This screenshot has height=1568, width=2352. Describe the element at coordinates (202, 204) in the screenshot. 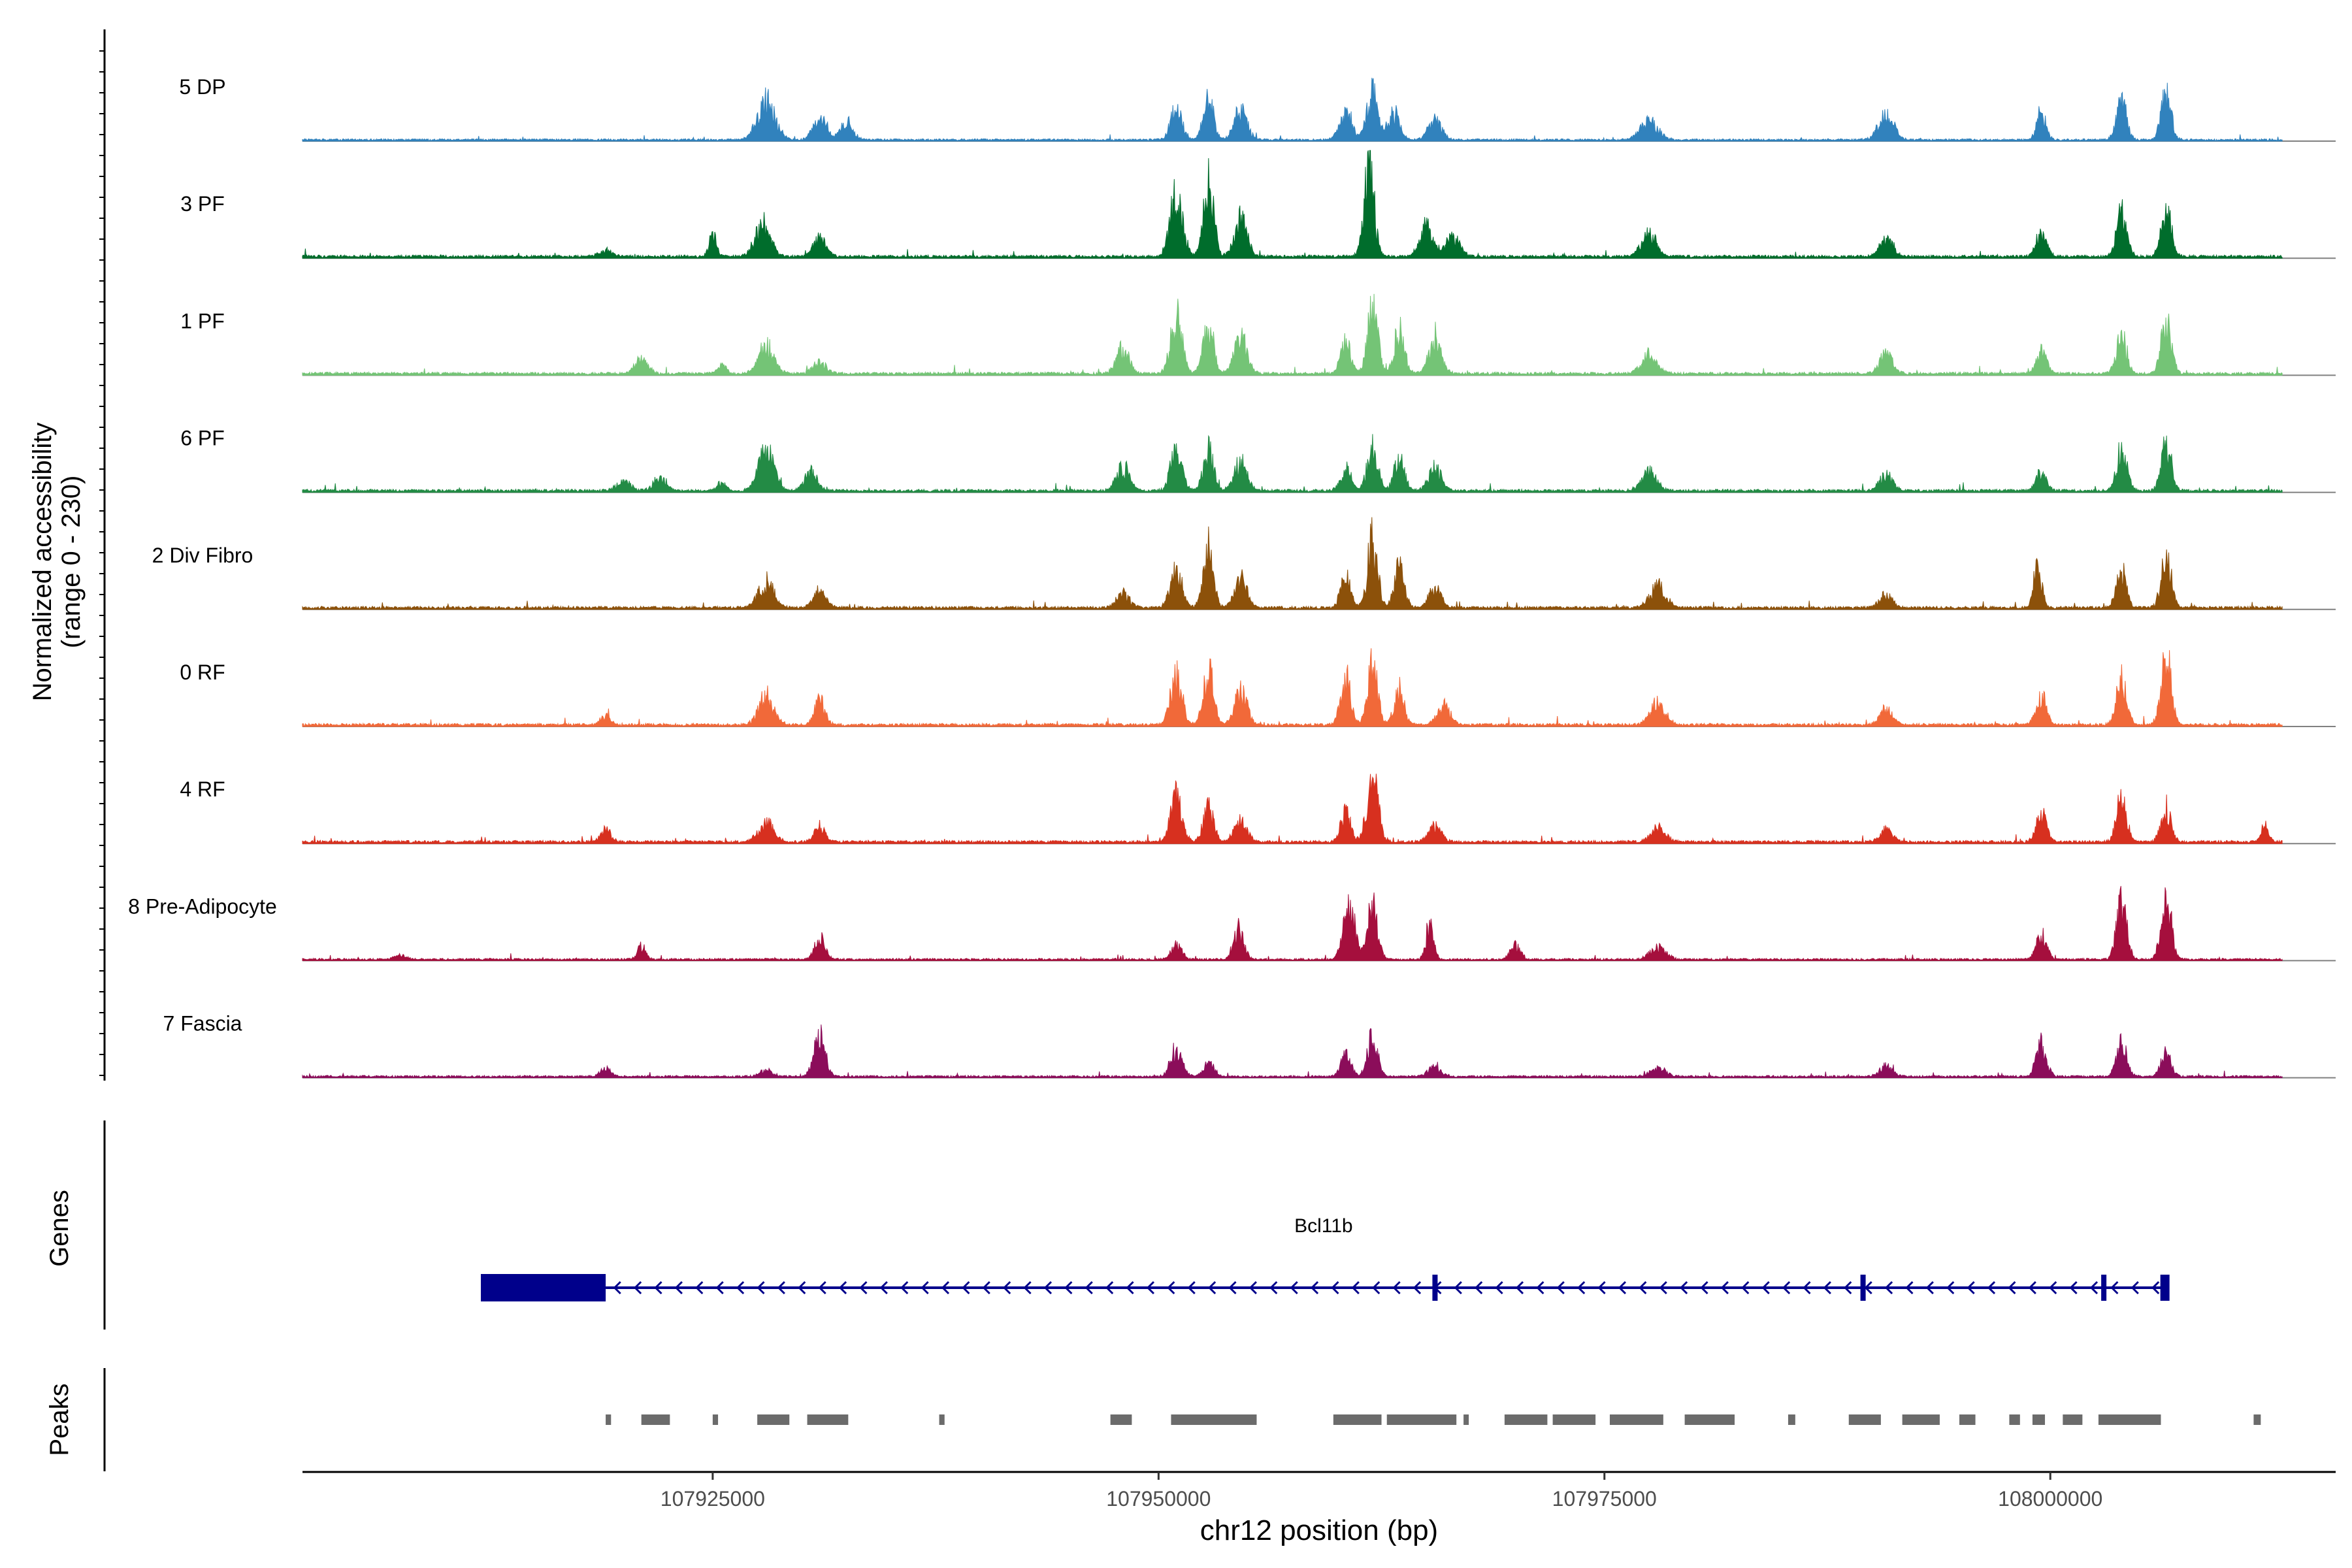

I see `track-label: 3 PF` at that location.